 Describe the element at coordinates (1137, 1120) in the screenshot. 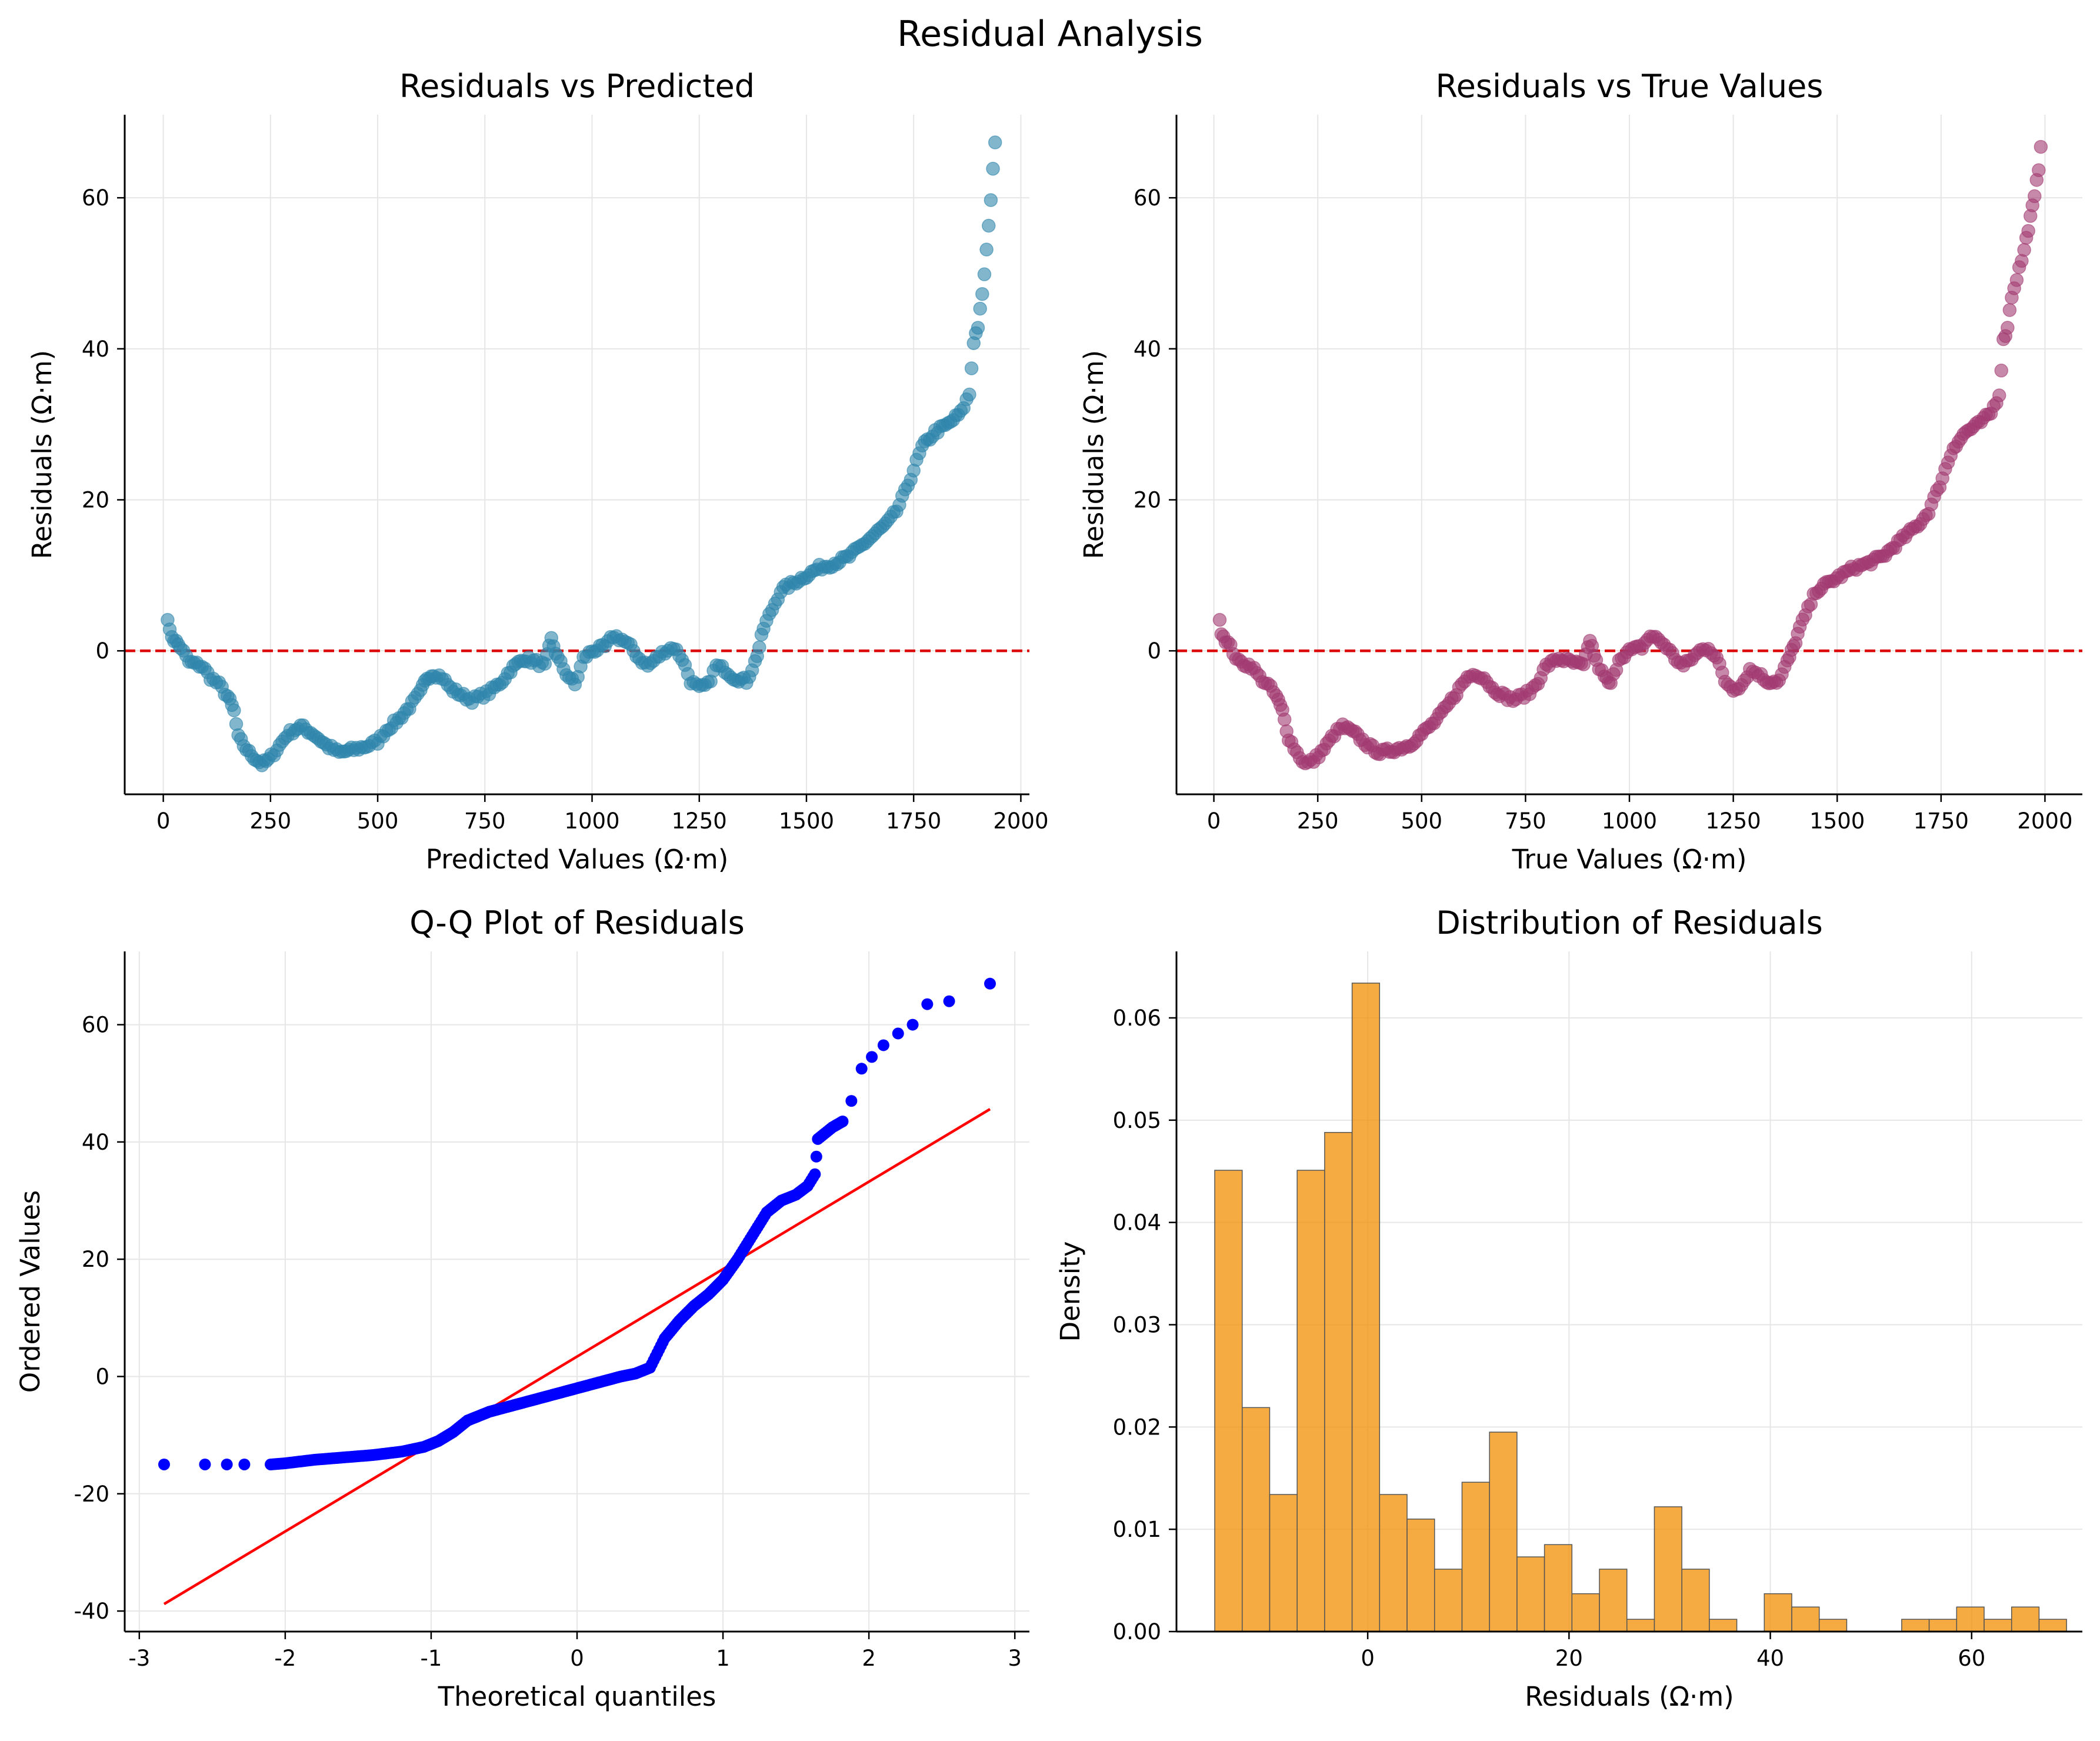

I see `y-tick-label: 0.05` at that location.